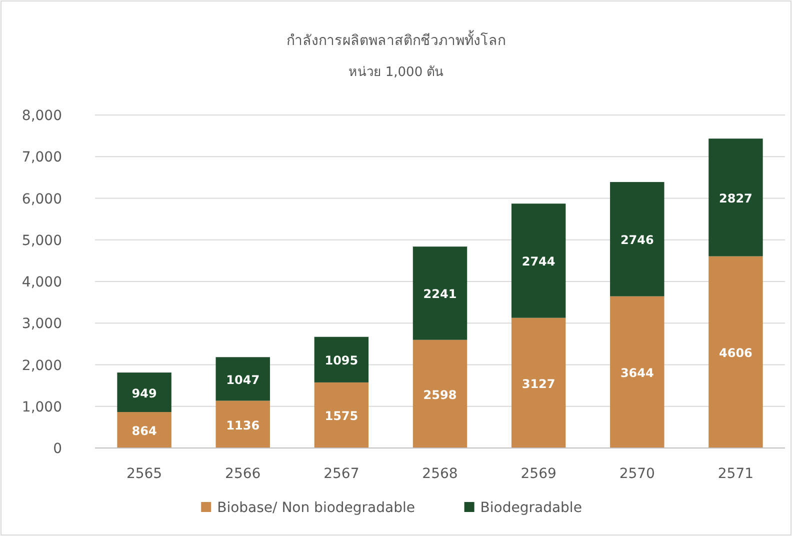  I want to click on x-tick-label: 2565, so click(144, 474).